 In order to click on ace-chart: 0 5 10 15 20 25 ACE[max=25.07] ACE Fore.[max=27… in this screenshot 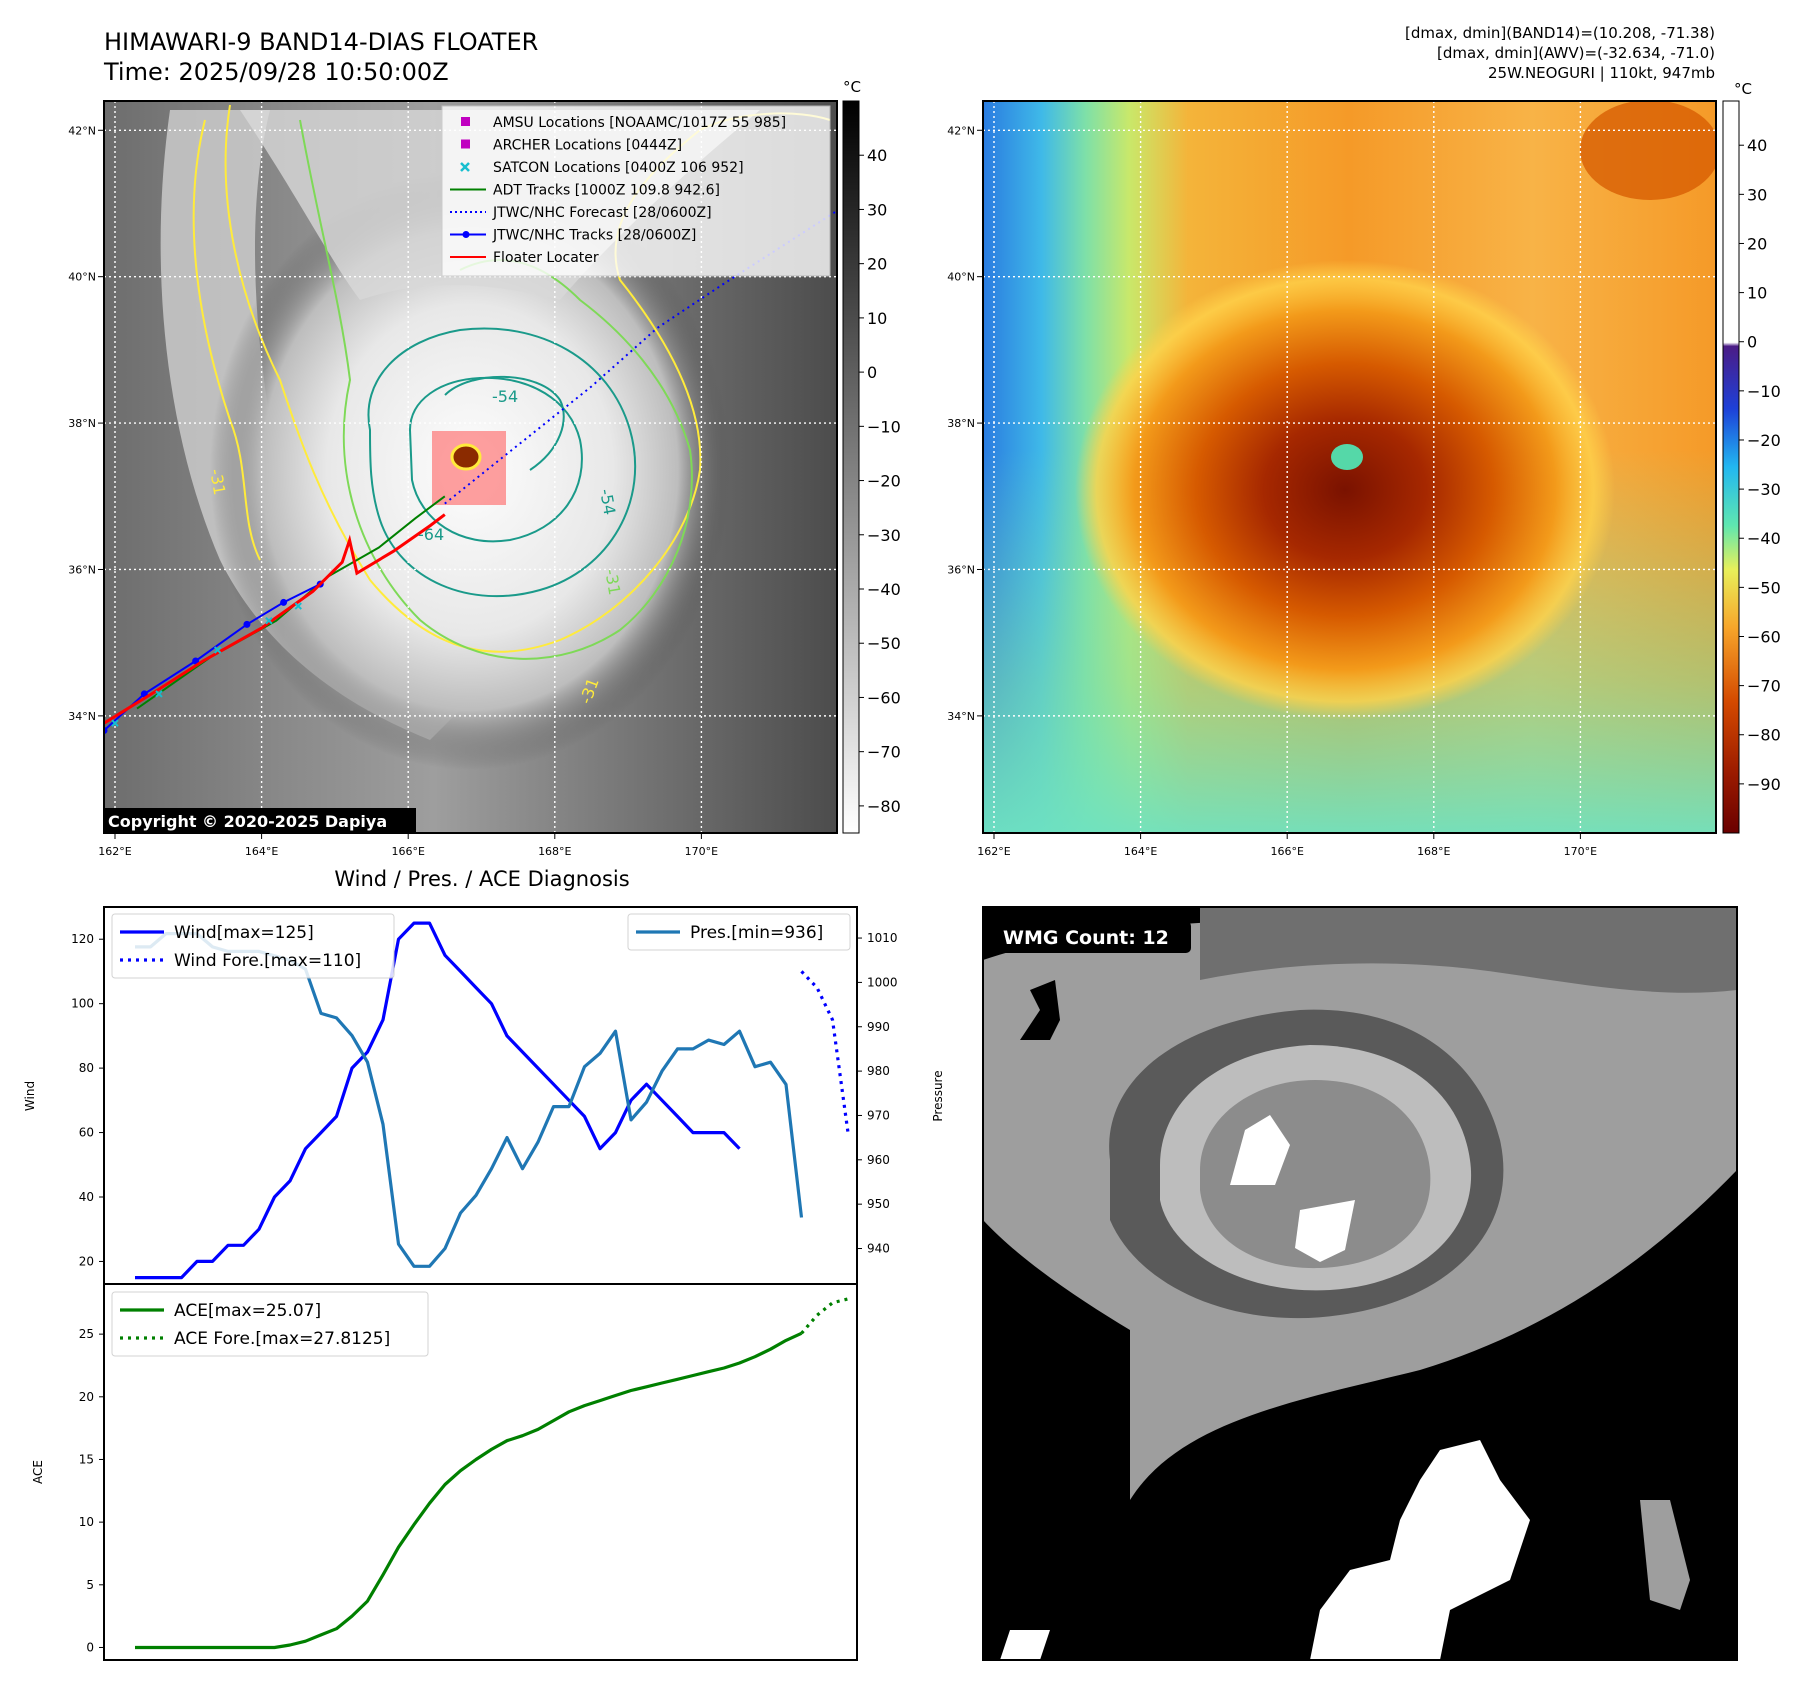, I will do `click(468, 1472)`.